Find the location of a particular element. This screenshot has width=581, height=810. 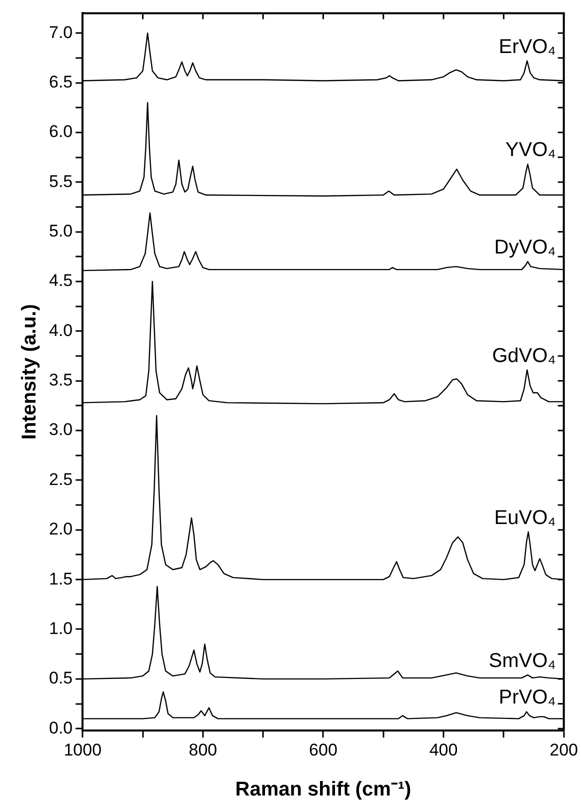

y-tick-label: 6.5 is located at coordinates (60, 82).